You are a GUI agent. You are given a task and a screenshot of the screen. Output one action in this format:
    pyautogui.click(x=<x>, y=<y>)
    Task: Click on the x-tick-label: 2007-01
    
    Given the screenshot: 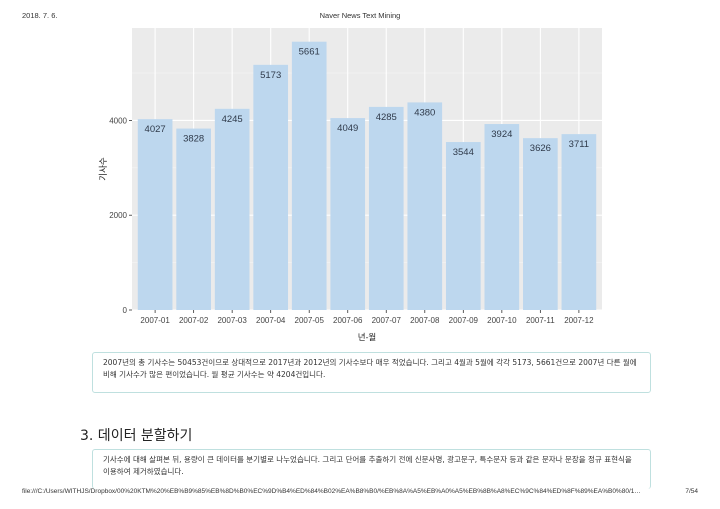 What is the action you would take?
    pyautogui.click(x=155, y=320)
    